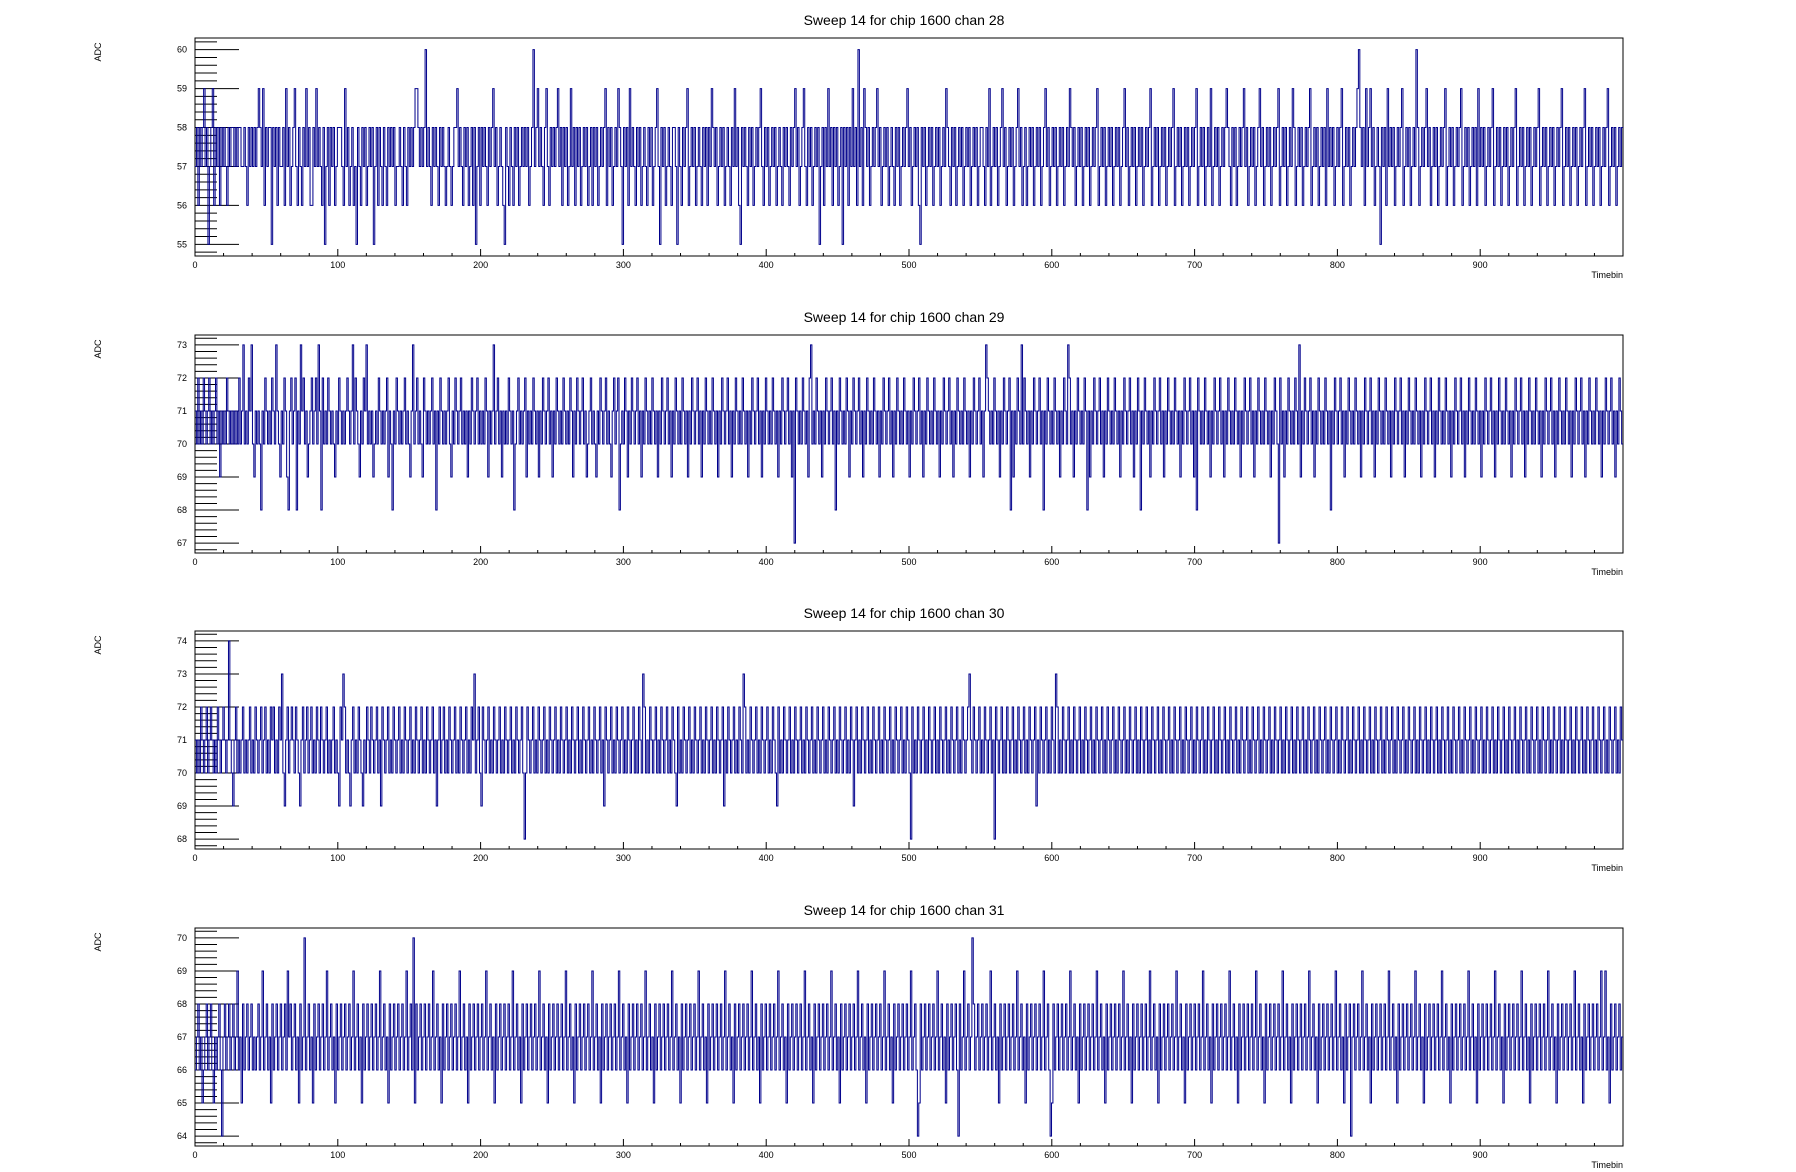 Image resolution: width=1796 pixels, height=1172 pixels. Describe the element at coordinates (904, 20) in the screenshot. I see `chart-title: Sweep 14 for chip 1600 chan 28` at that location.